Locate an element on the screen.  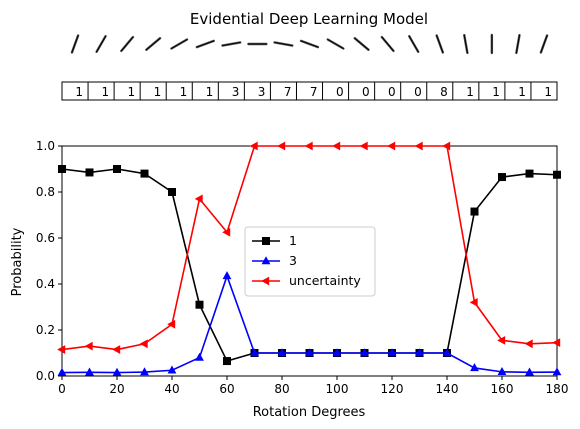
legend-item: uncertainty is located at coordinates (306, 280).